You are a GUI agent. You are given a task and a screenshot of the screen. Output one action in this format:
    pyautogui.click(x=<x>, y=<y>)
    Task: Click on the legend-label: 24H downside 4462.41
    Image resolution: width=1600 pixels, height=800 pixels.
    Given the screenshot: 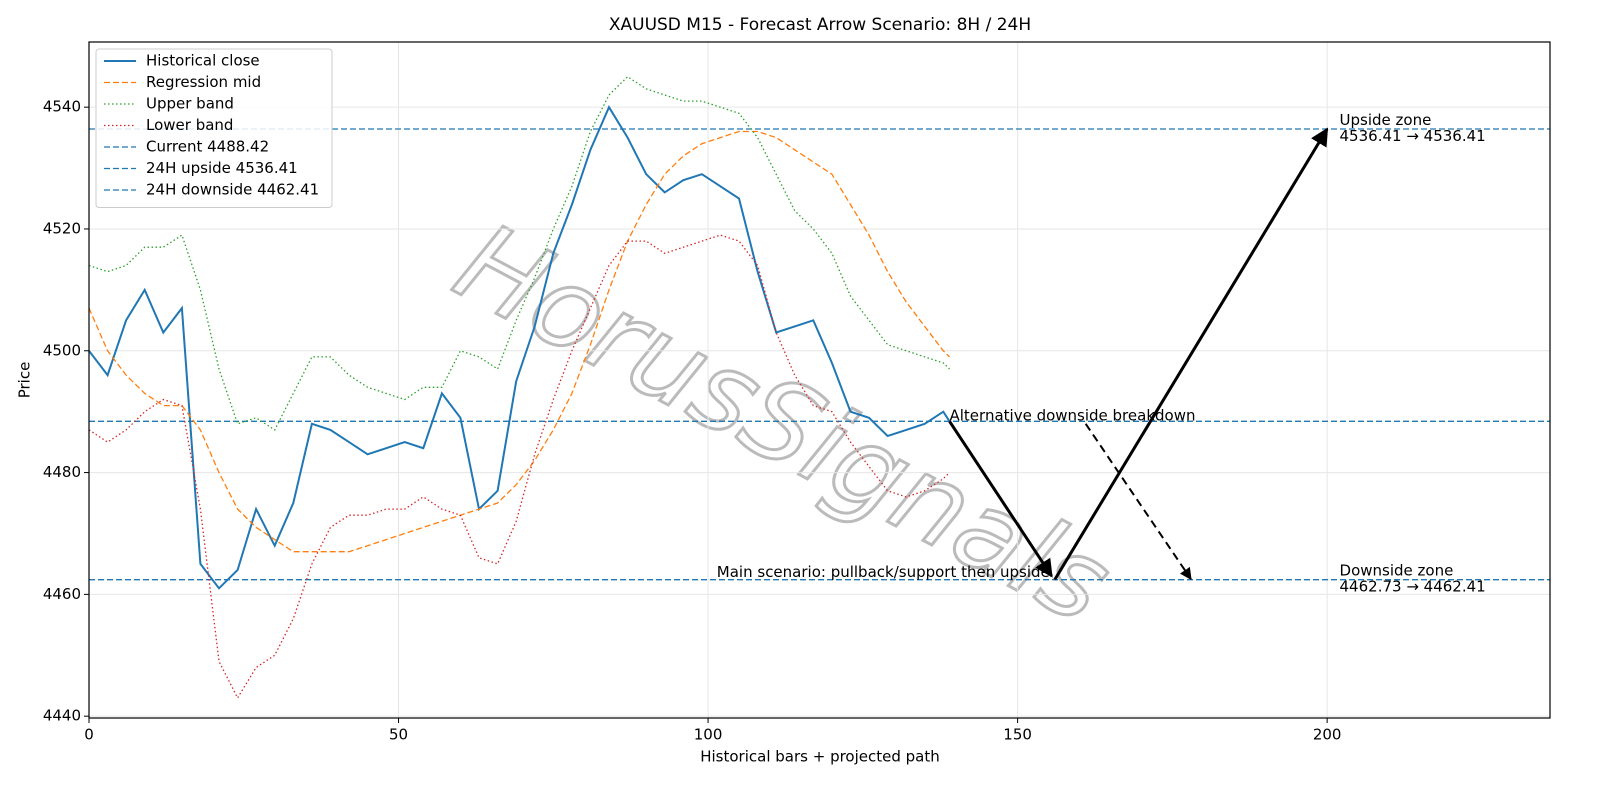 What is the action you would take?
    pyautogui.click(x=232, y=190)
    